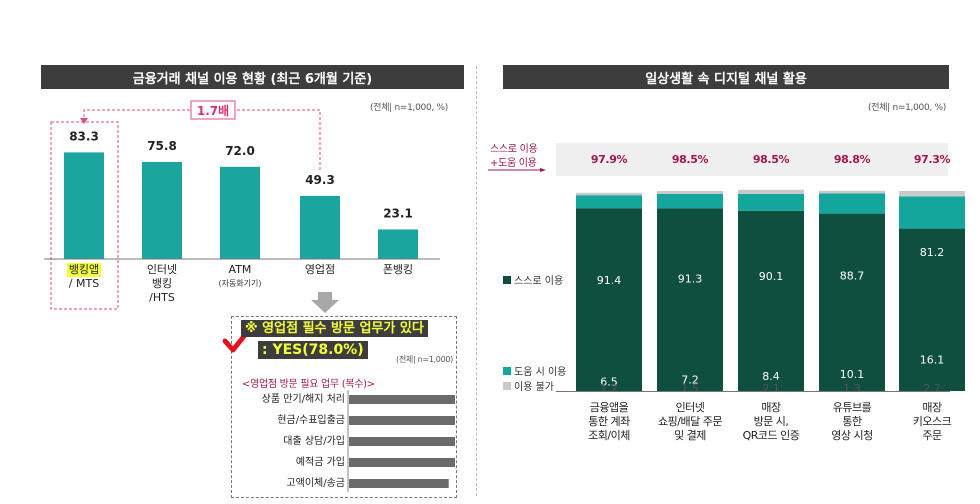 The width and height of the screenshot is (980, 504). I want to click on multiplier-label: 1.7배, so click(213, 110).